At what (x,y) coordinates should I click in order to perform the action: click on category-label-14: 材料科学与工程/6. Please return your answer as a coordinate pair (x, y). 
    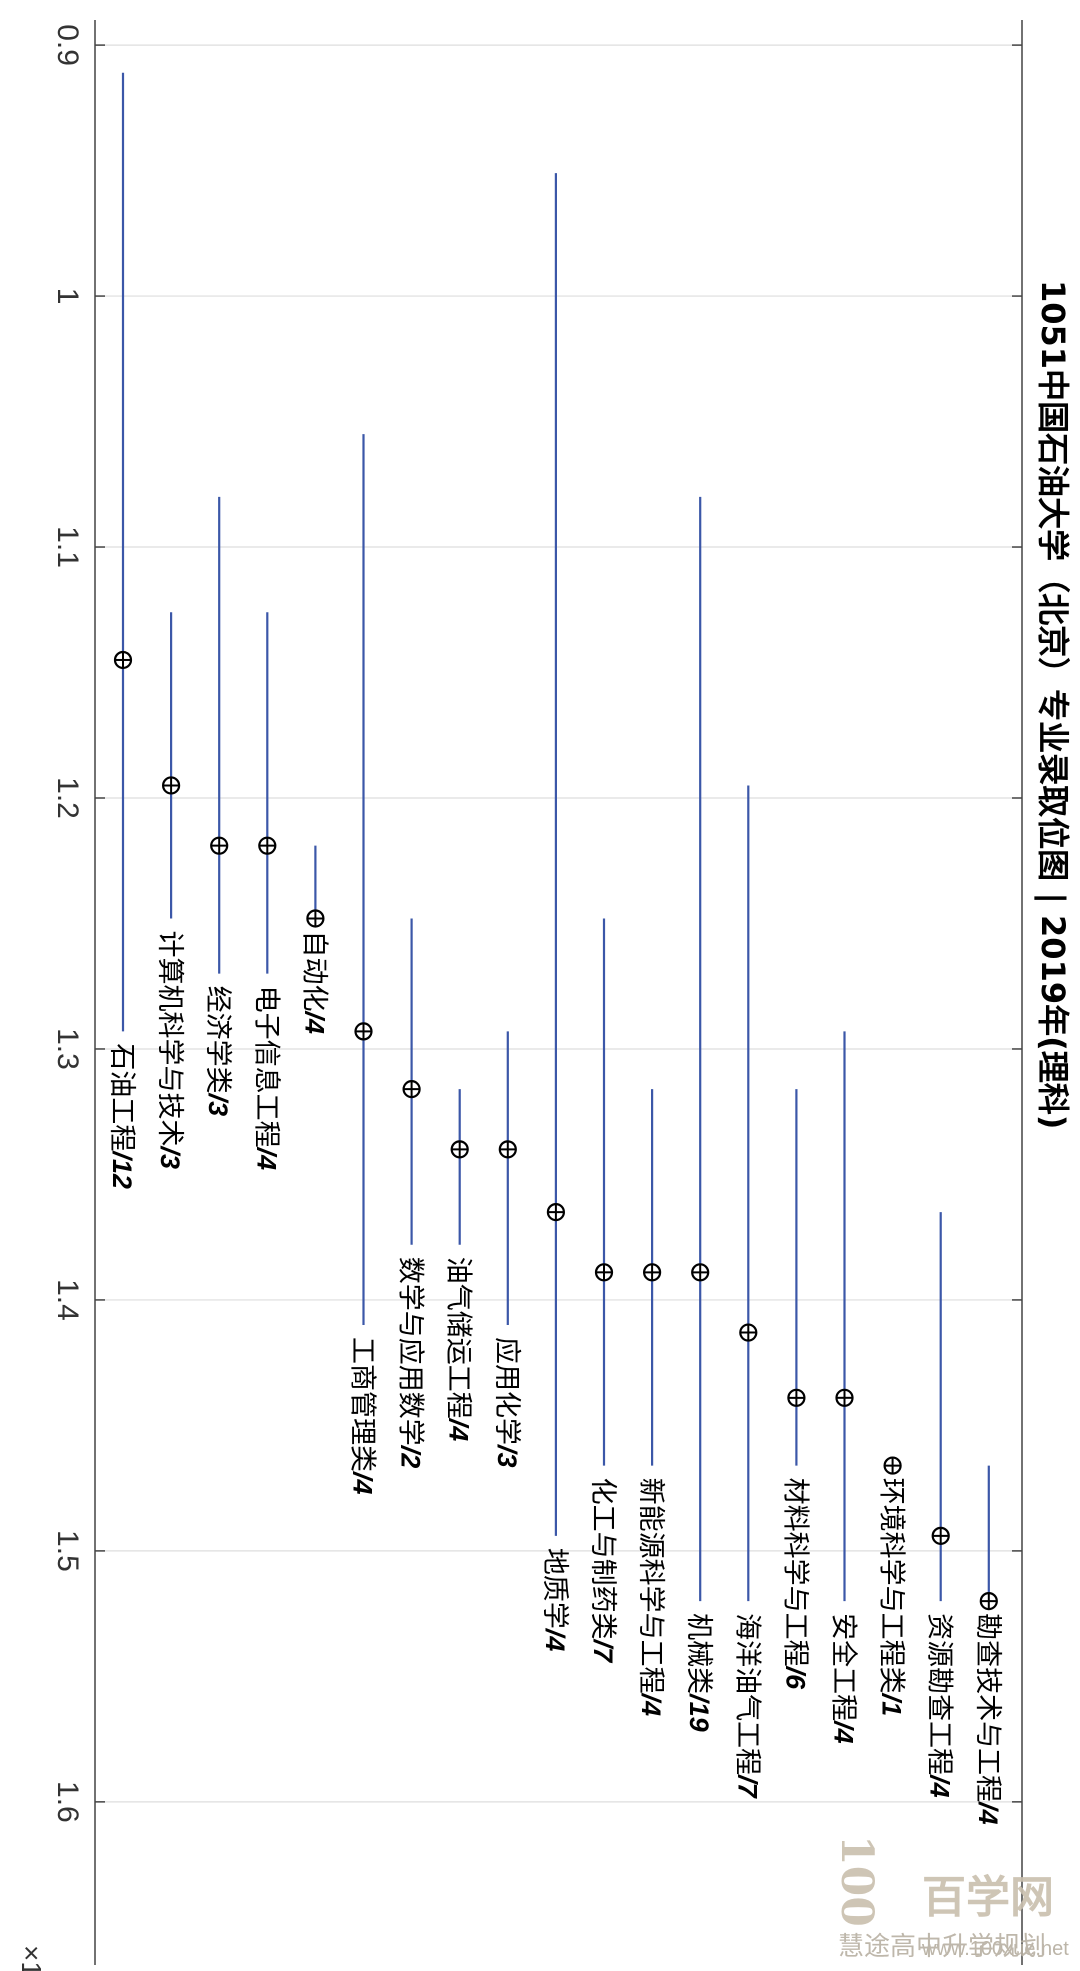
    Looking at the image, I should click on (794, 1584).